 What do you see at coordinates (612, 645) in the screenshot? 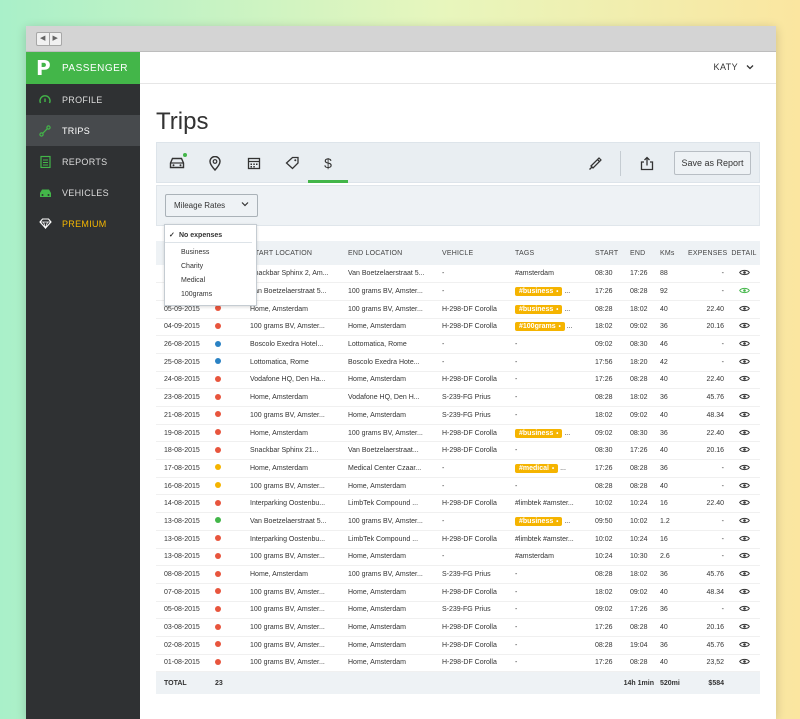
I see `trip-start-time: 08:28` at bounding box center [612, 645].